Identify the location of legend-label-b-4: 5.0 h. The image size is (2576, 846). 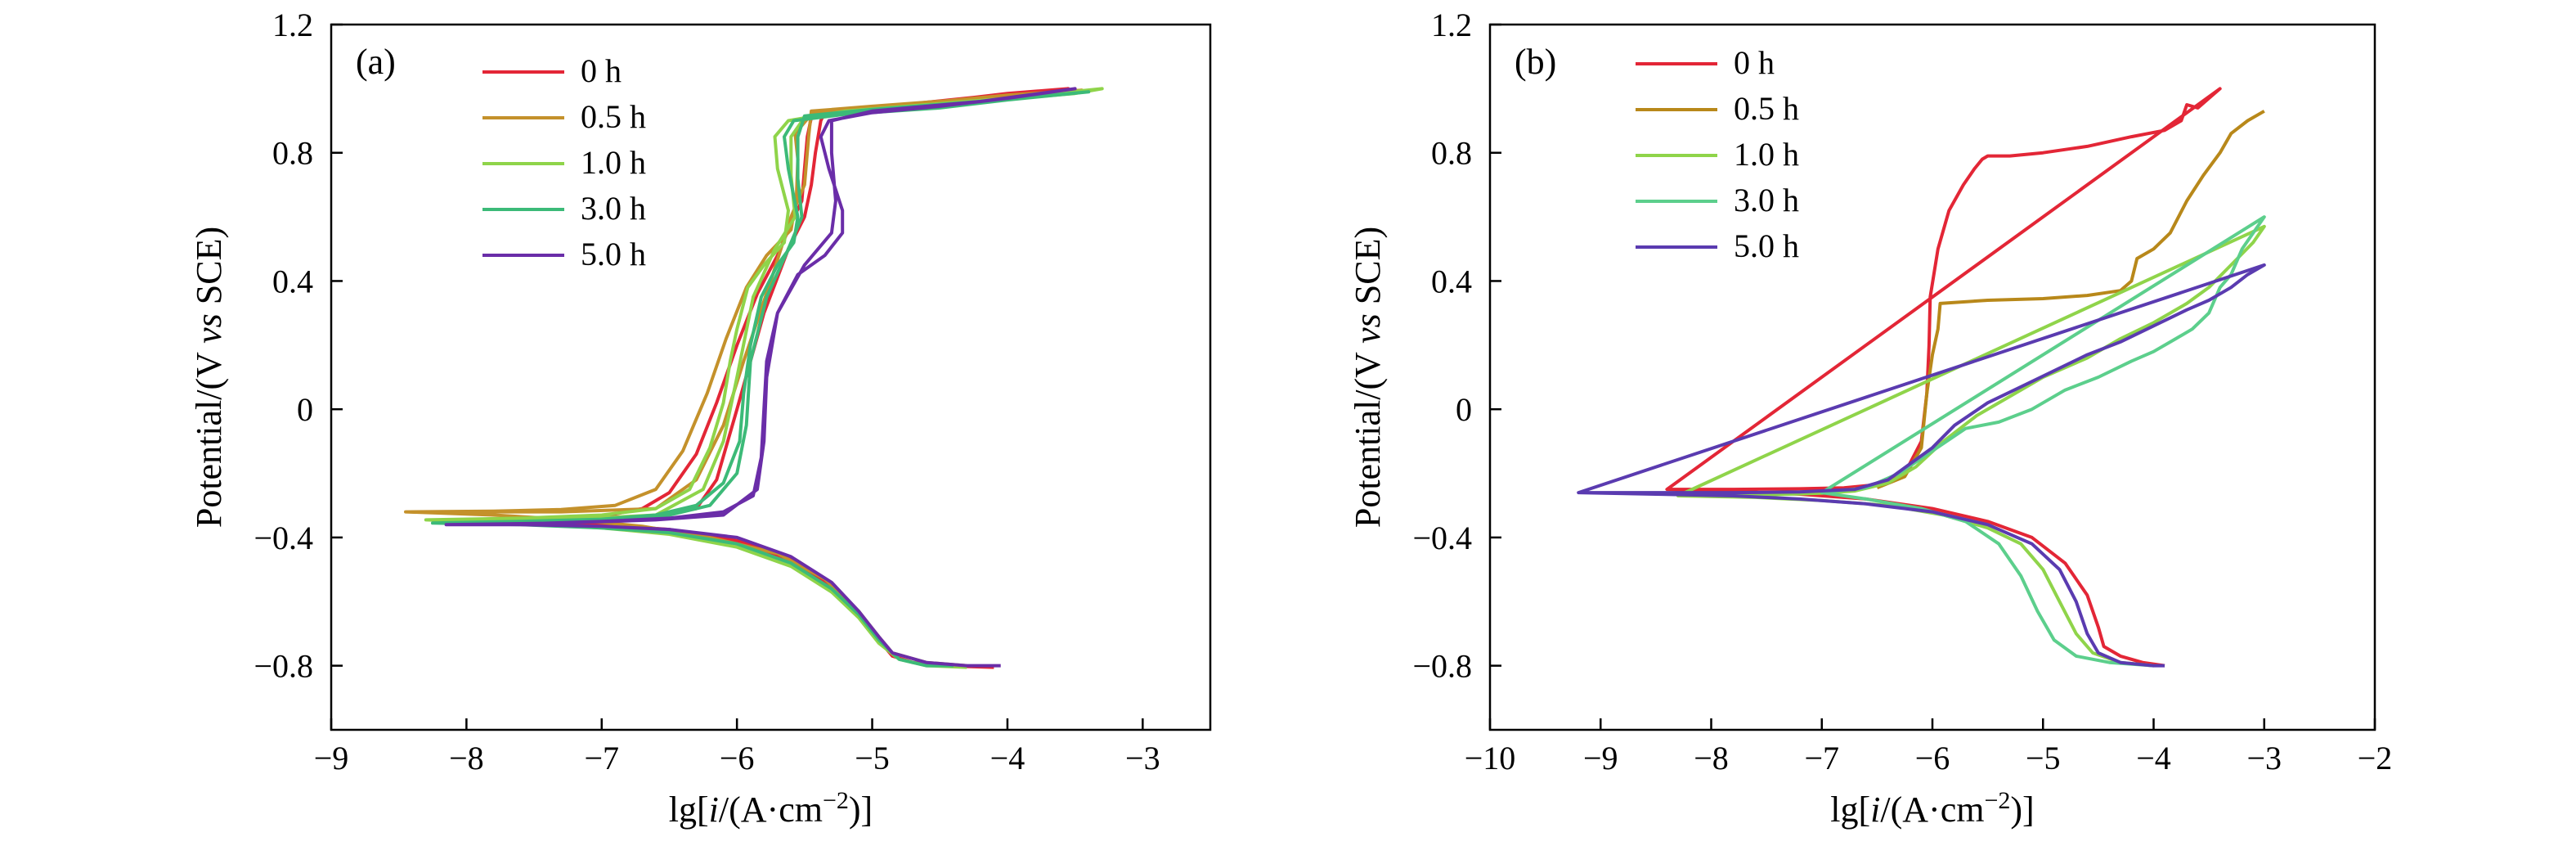
(1766, 246).